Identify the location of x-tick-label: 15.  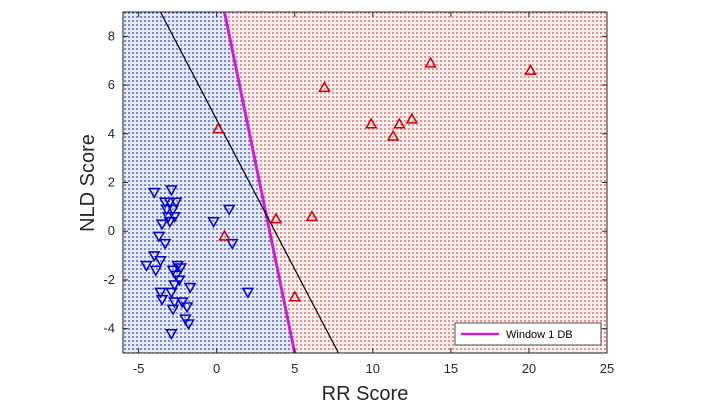
(451, 368).